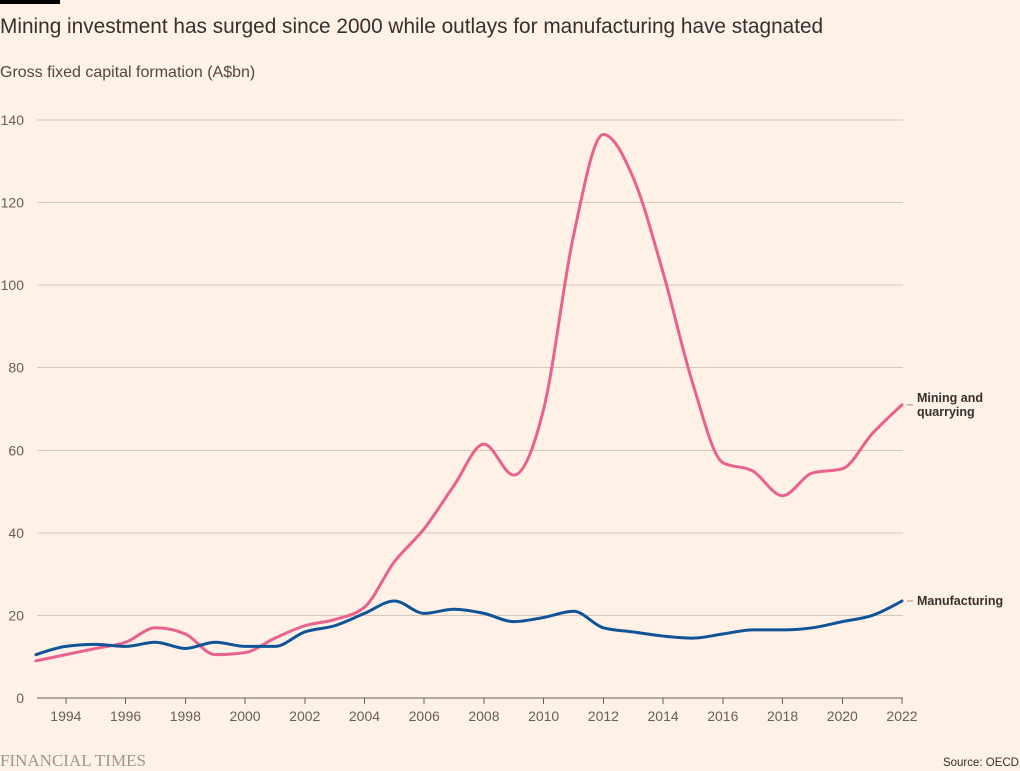 The image size is (1020, 771). Describe the element at coordinates (13, 409) in the screenshot. I see `y-axis-labels: 0 20 40 60 80 100 120 140` at that location.